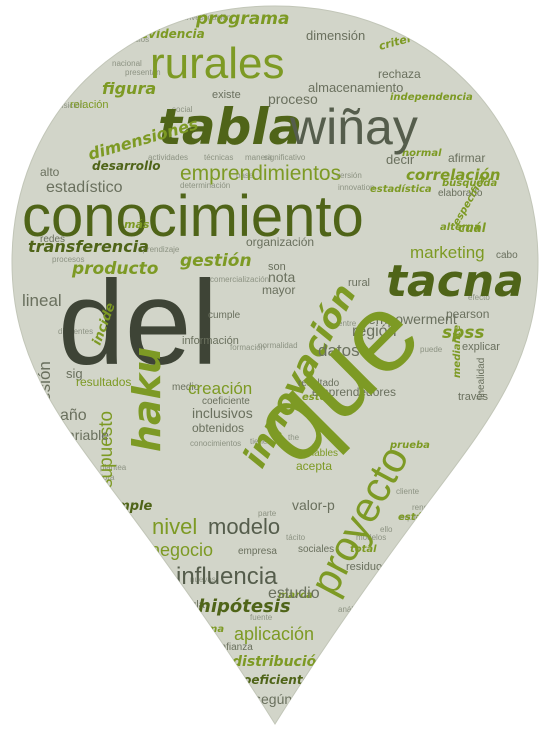 The width and height of the screenshot is (550, 729). I want to click on word: entre, so click(347, 323).